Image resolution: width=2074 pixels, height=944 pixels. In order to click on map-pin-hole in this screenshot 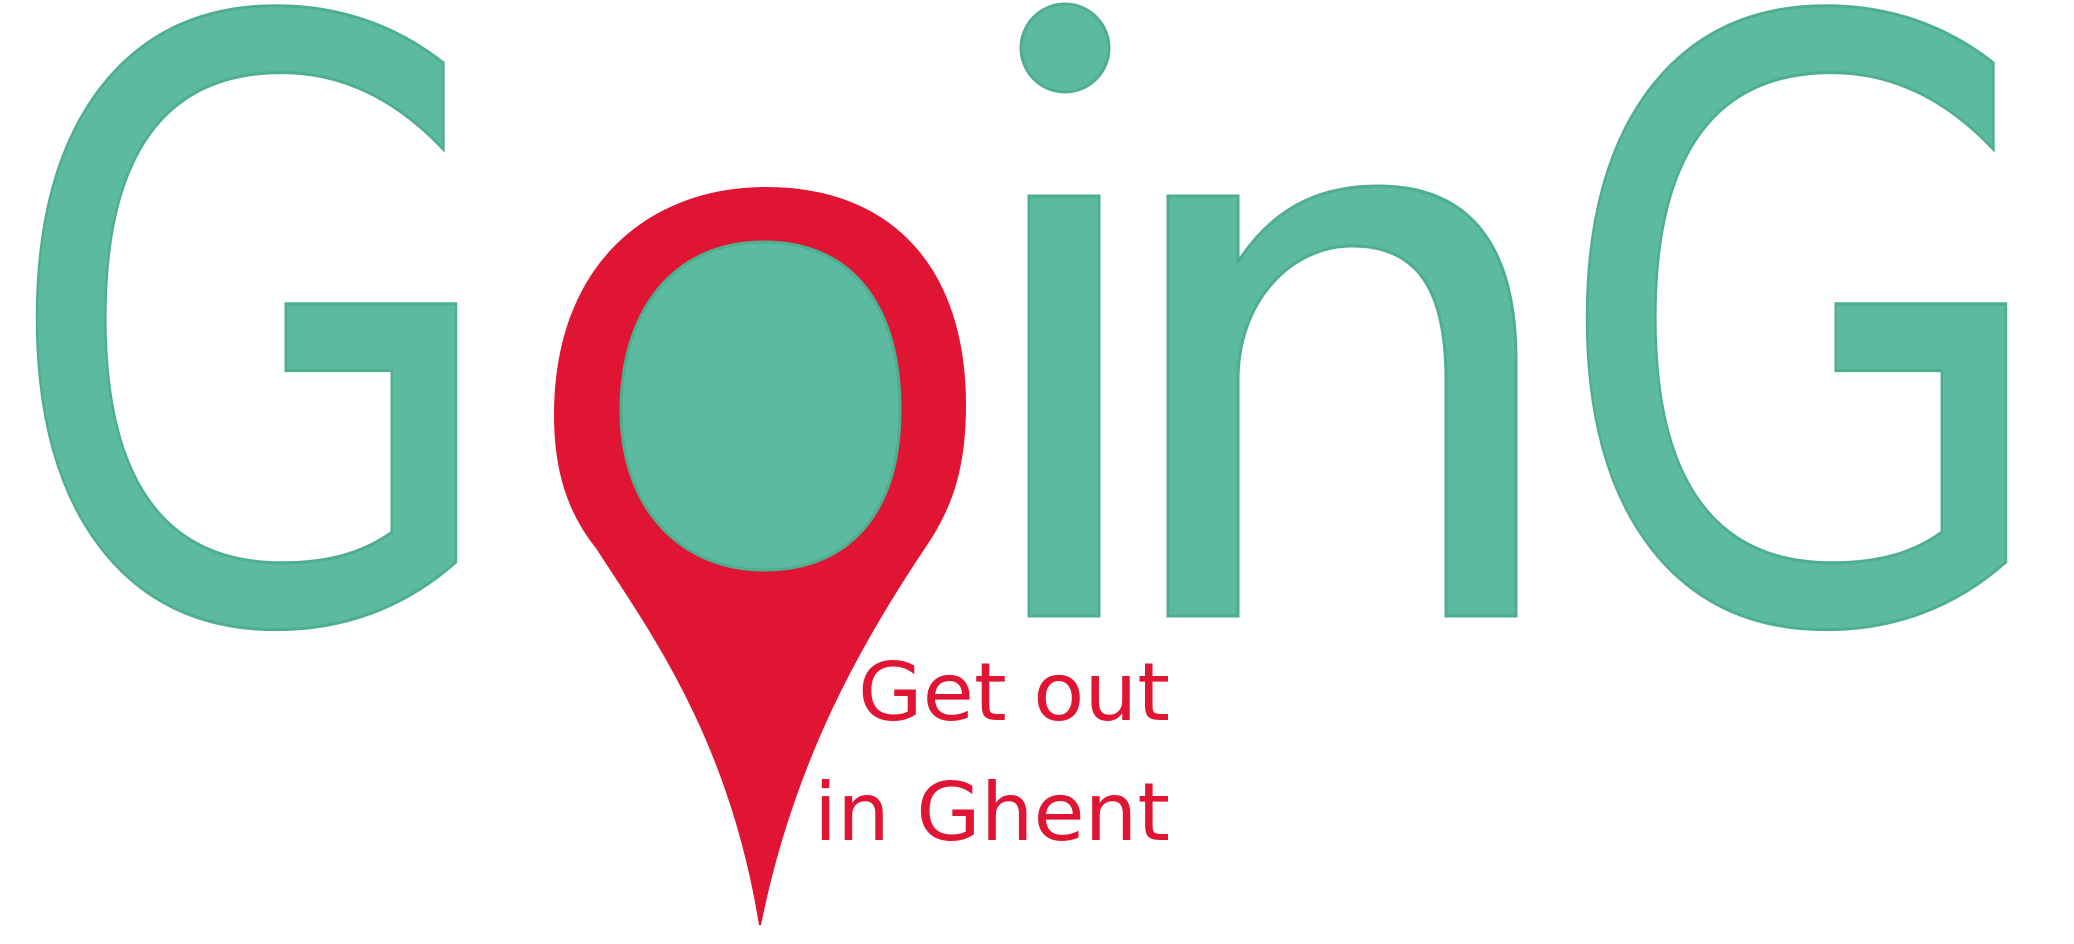, I will do `click(760, 406)`.